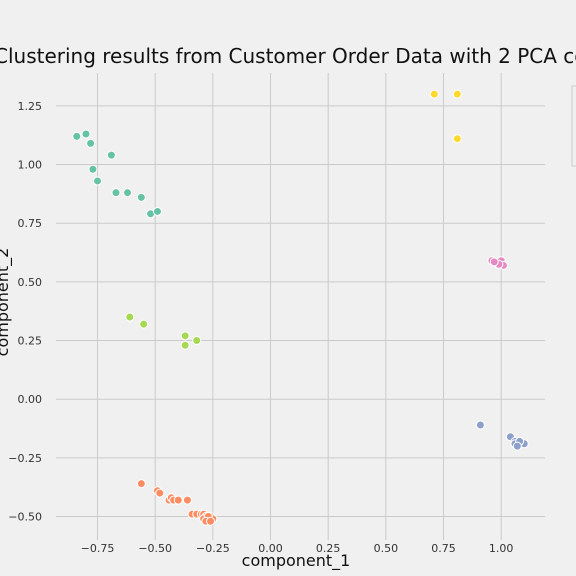 This screenshot has height=576, width=576. What do you see at coordinates (443, 548) in the screenshot?
I see `x-tick-label: 0.75` at bounding box center [443, 548].